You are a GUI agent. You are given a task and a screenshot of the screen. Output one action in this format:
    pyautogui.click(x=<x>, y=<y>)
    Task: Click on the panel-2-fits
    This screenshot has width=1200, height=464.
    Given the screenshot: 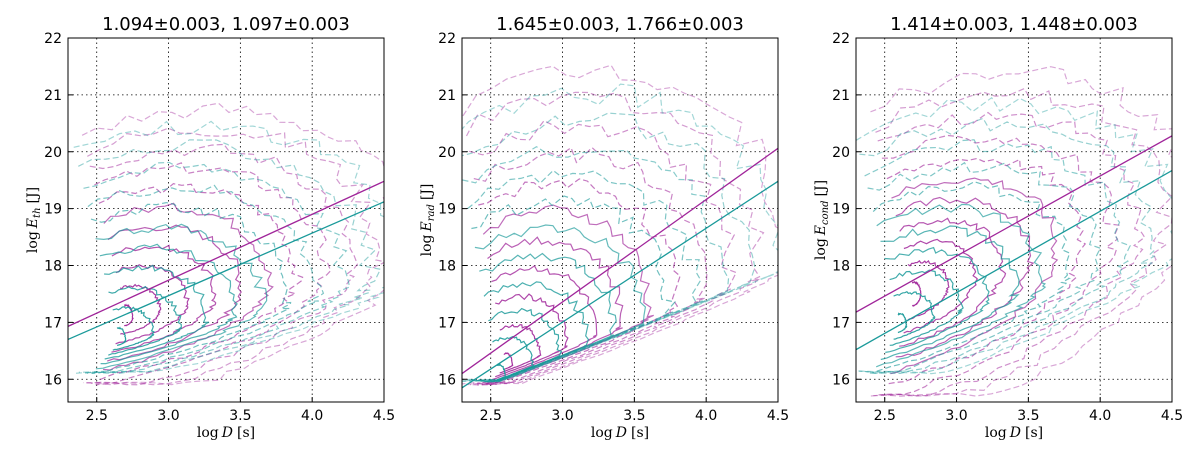 What is the action you would take?
    pyautogui.click(x=620, y=268)
    